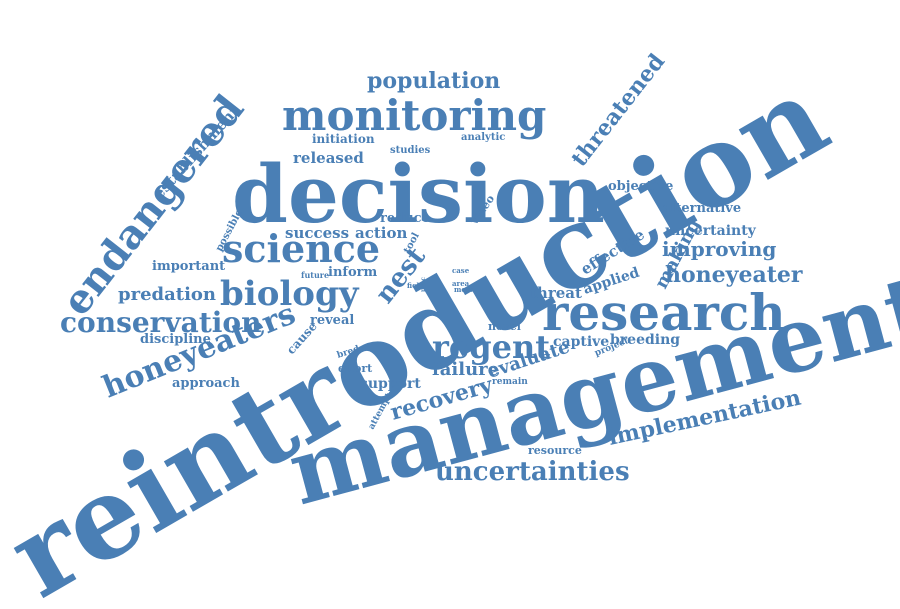 This screenshot has width=900, height=609. Describe the element at coordinates (405, 218) in the screenshot. I see `word-reduce: reduce` at that location.